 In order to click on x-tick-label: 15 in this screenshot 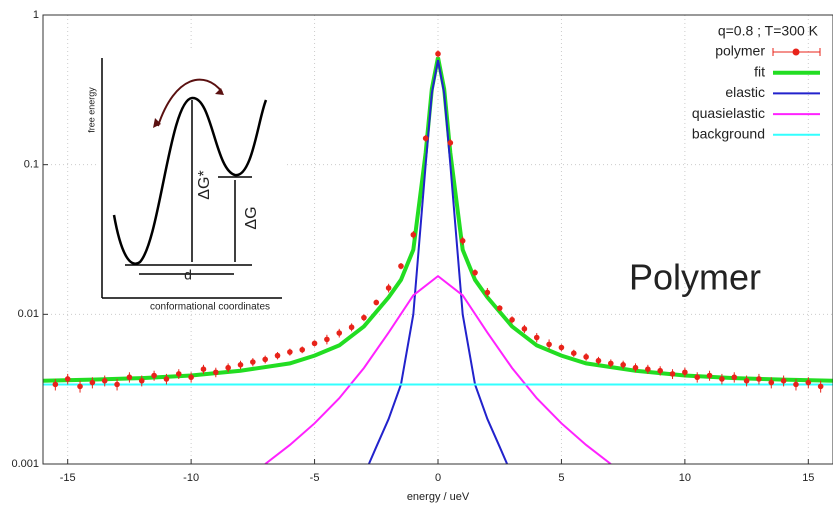, I will do `click(808, 478)`.